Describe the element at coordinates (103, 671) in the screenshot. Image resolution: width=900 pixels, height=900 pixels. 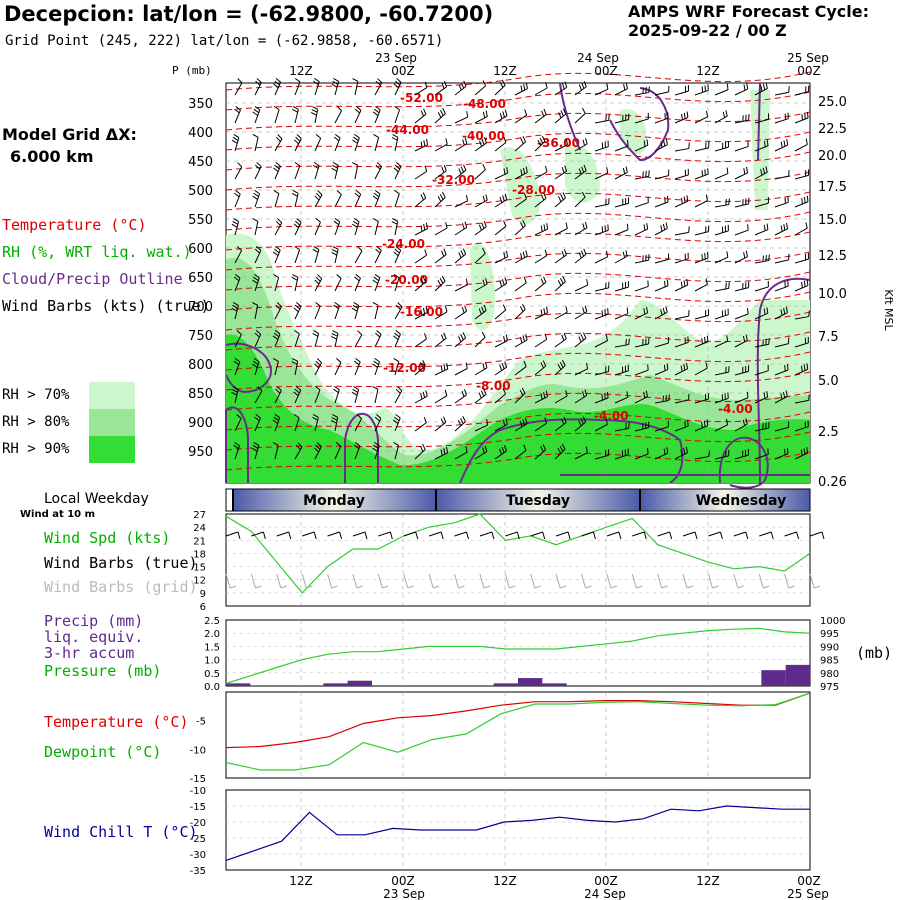
I see `pressure-label: Pressure (mb)` at that location.